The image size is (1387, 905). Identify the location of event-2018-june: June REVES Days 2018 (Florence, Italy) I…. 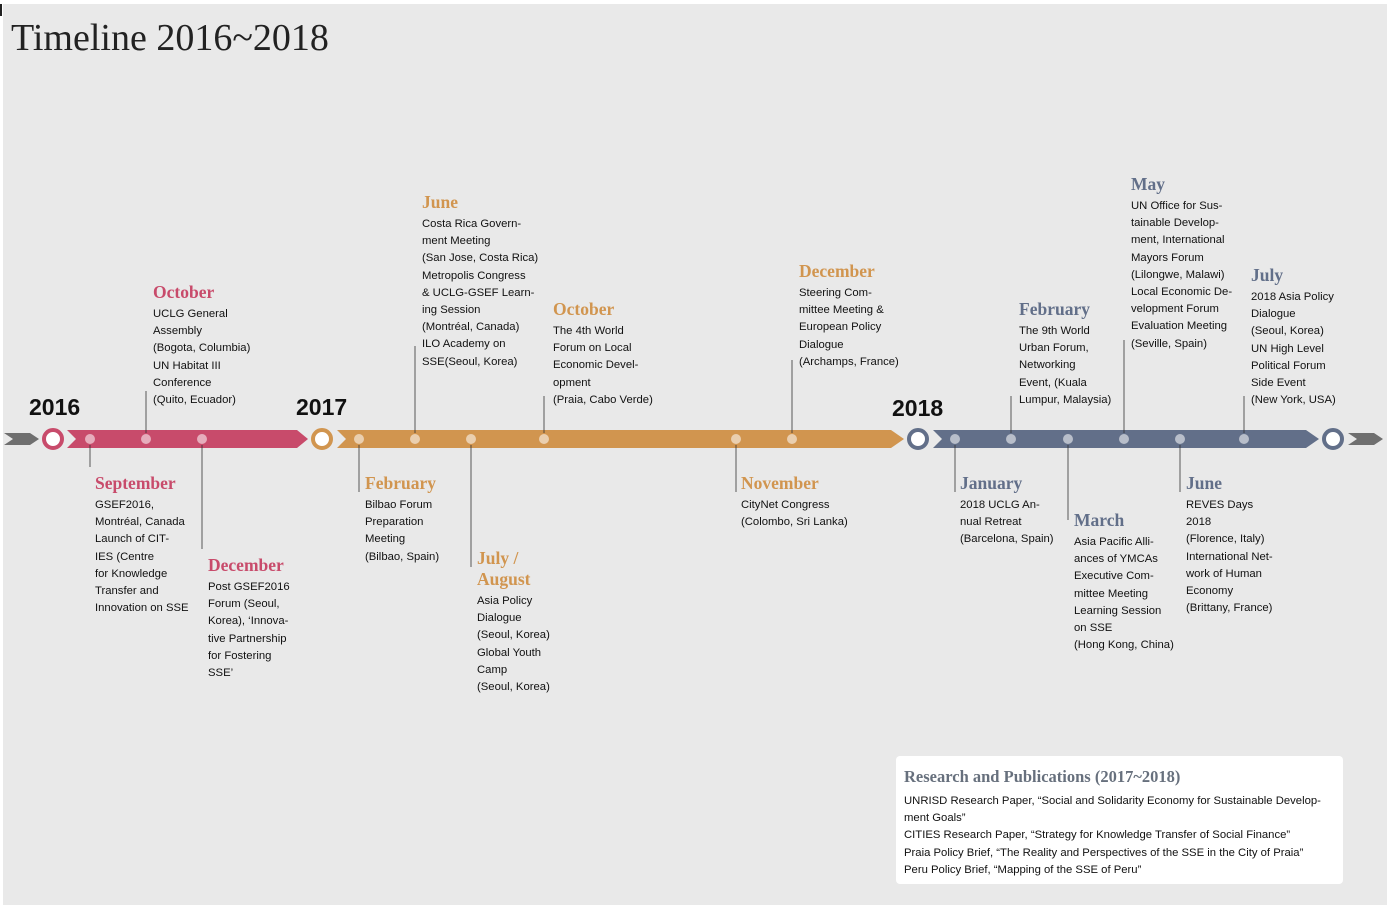
(1261, 545).